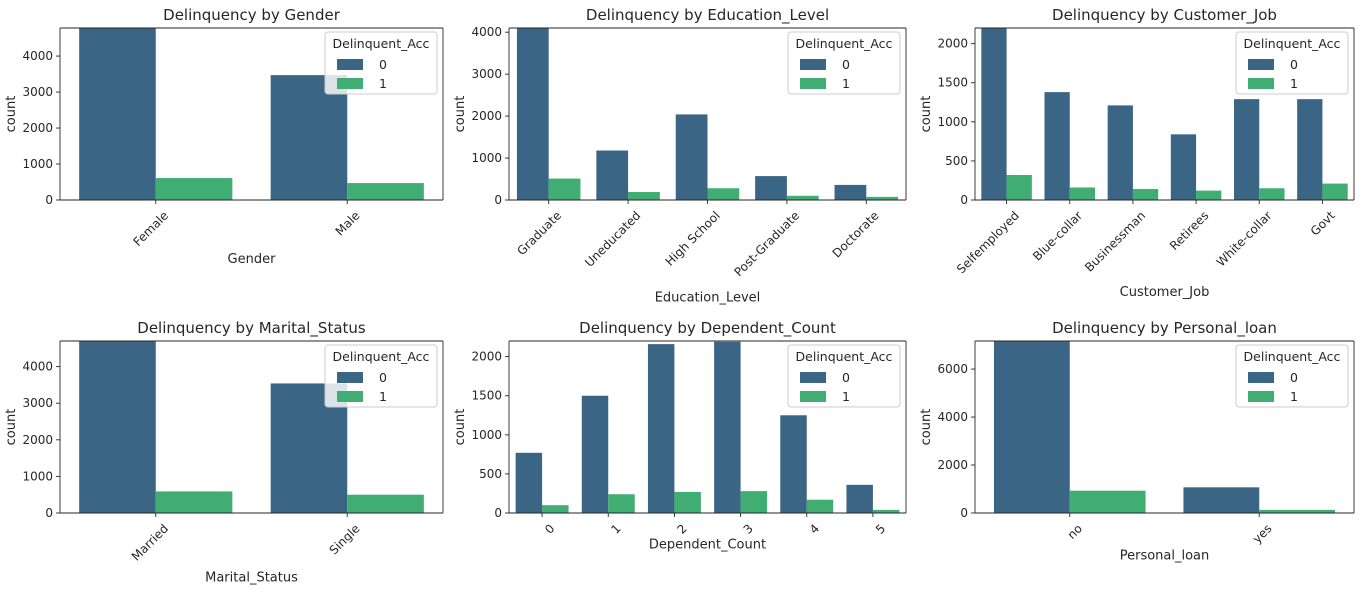  I want to click on x-tick-label: 2, so click(681, 528).